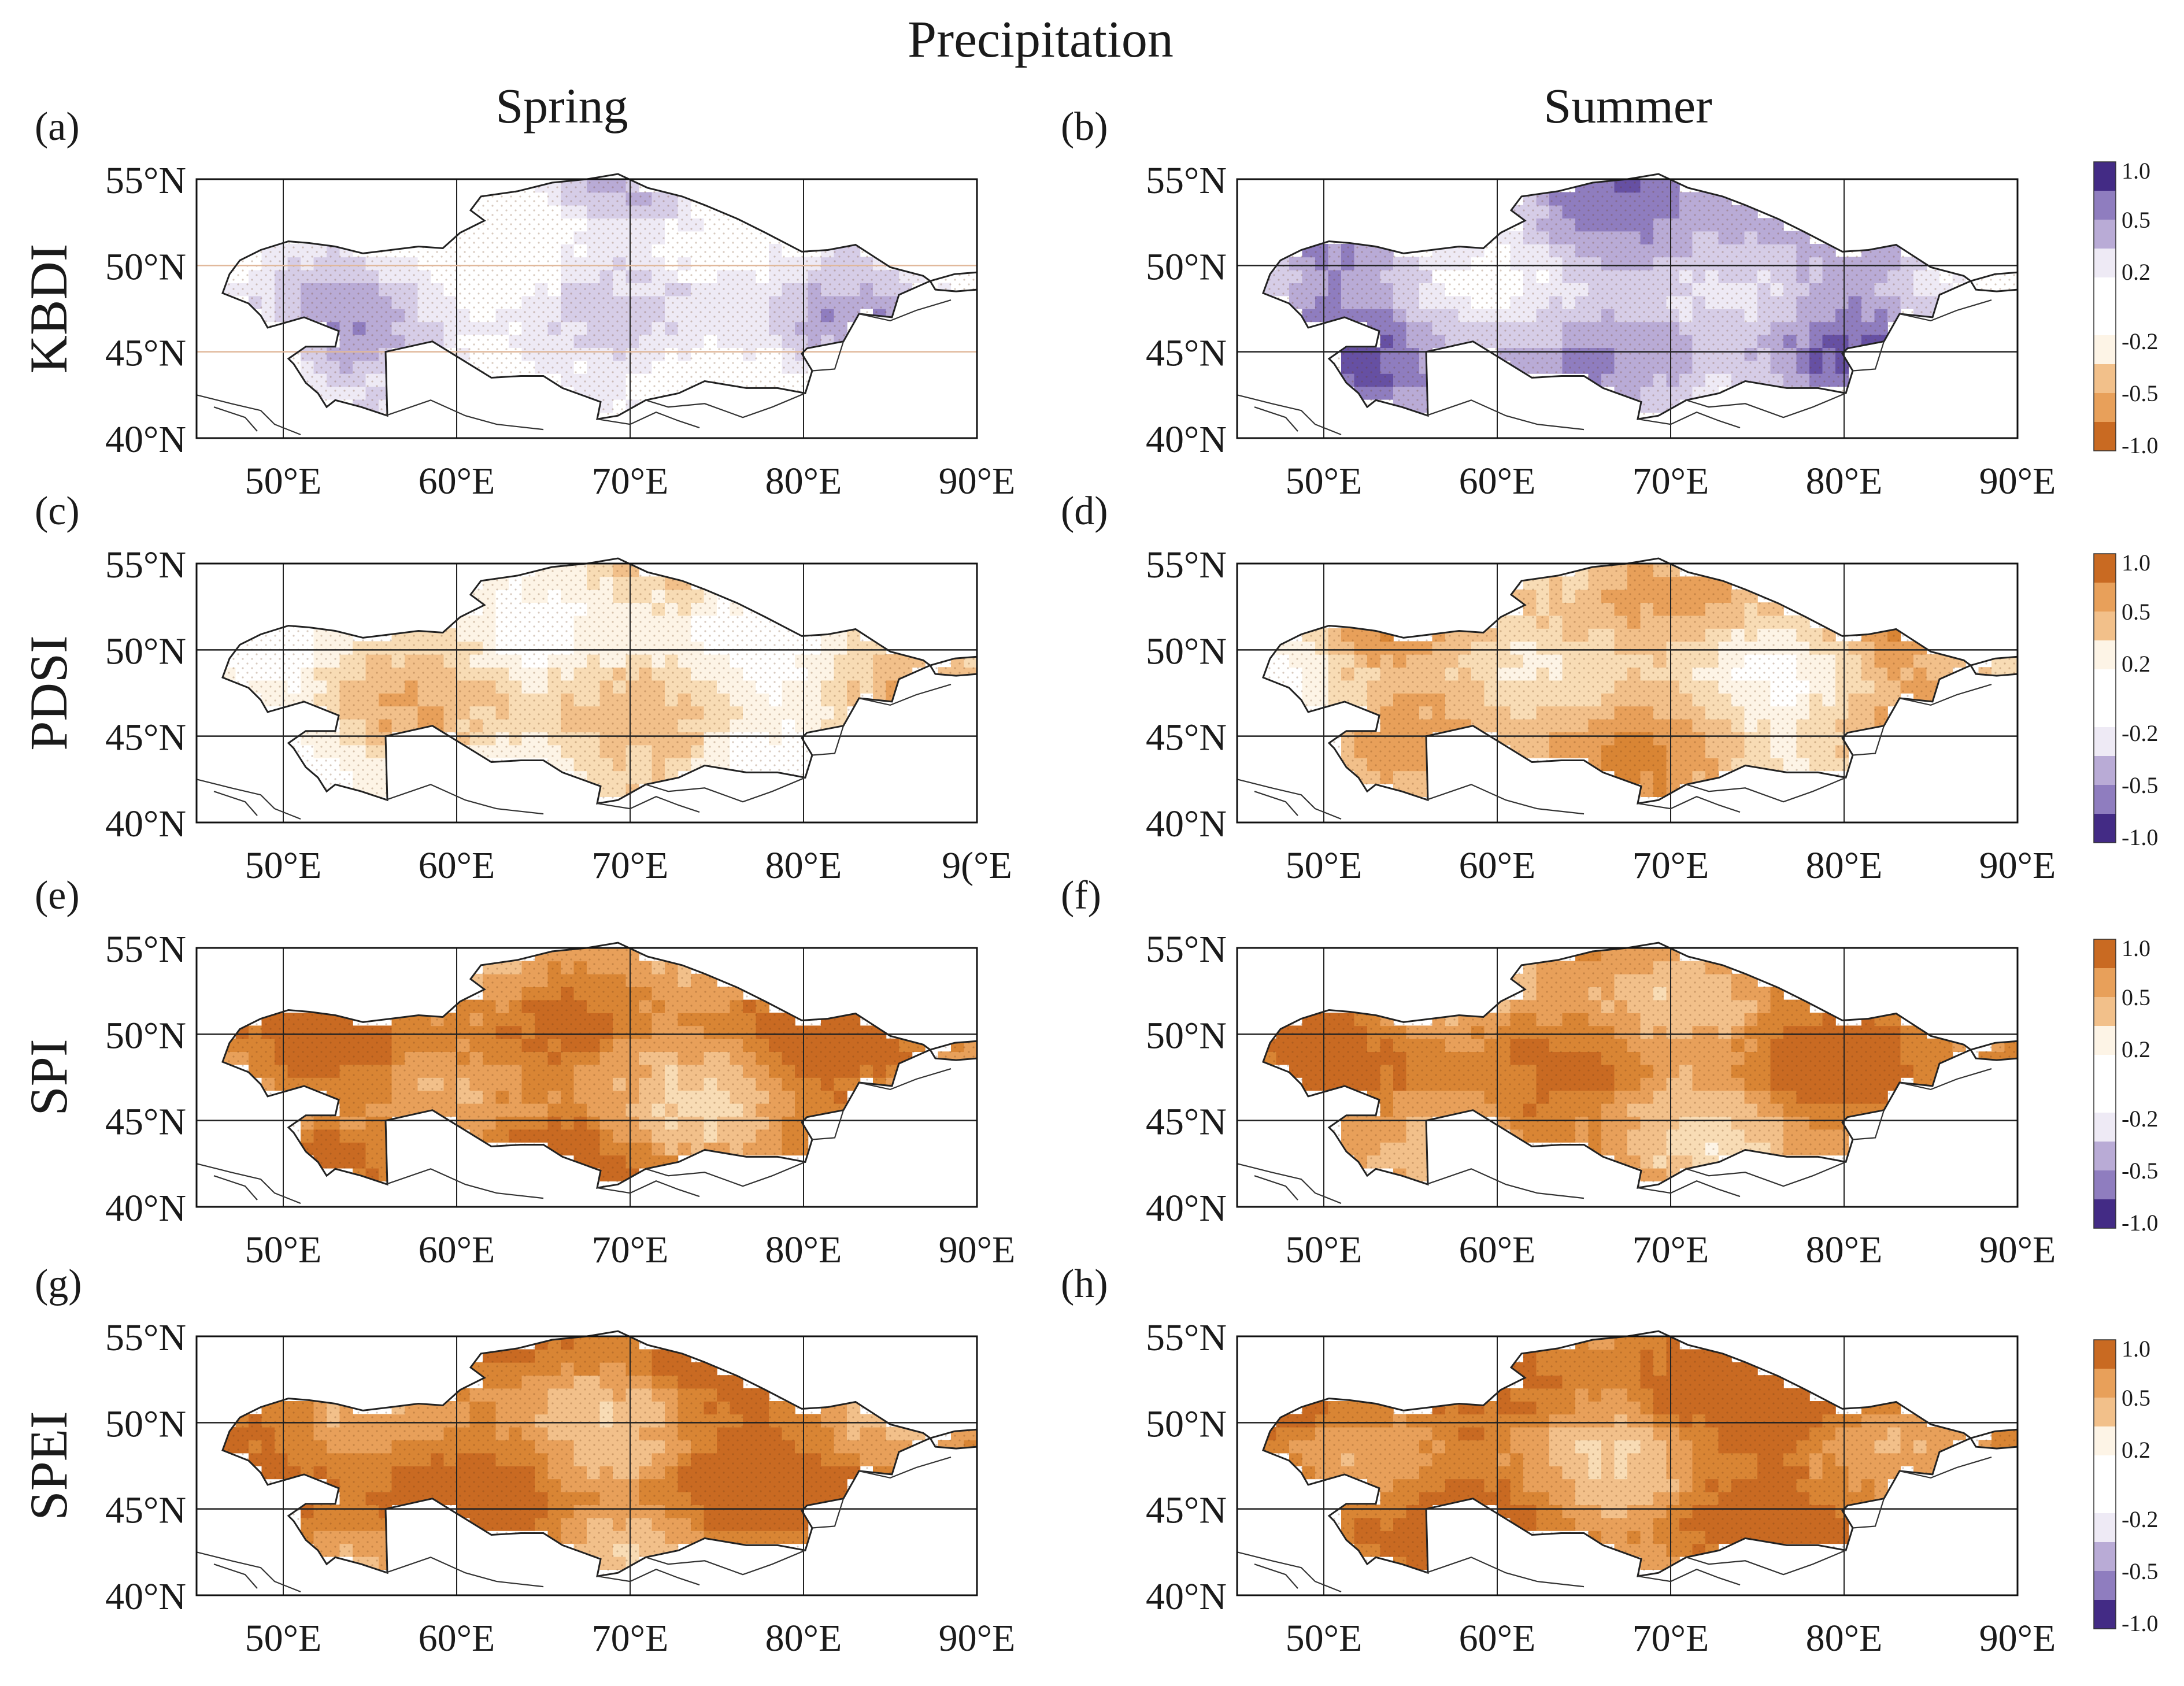 The image size is (2184, 1686). I want to click on map-panel--f-: 55°N 50°N 45°N 40°N 50°E 60°E 70°E 80°E 90°E (f), so click(1558, 1072).